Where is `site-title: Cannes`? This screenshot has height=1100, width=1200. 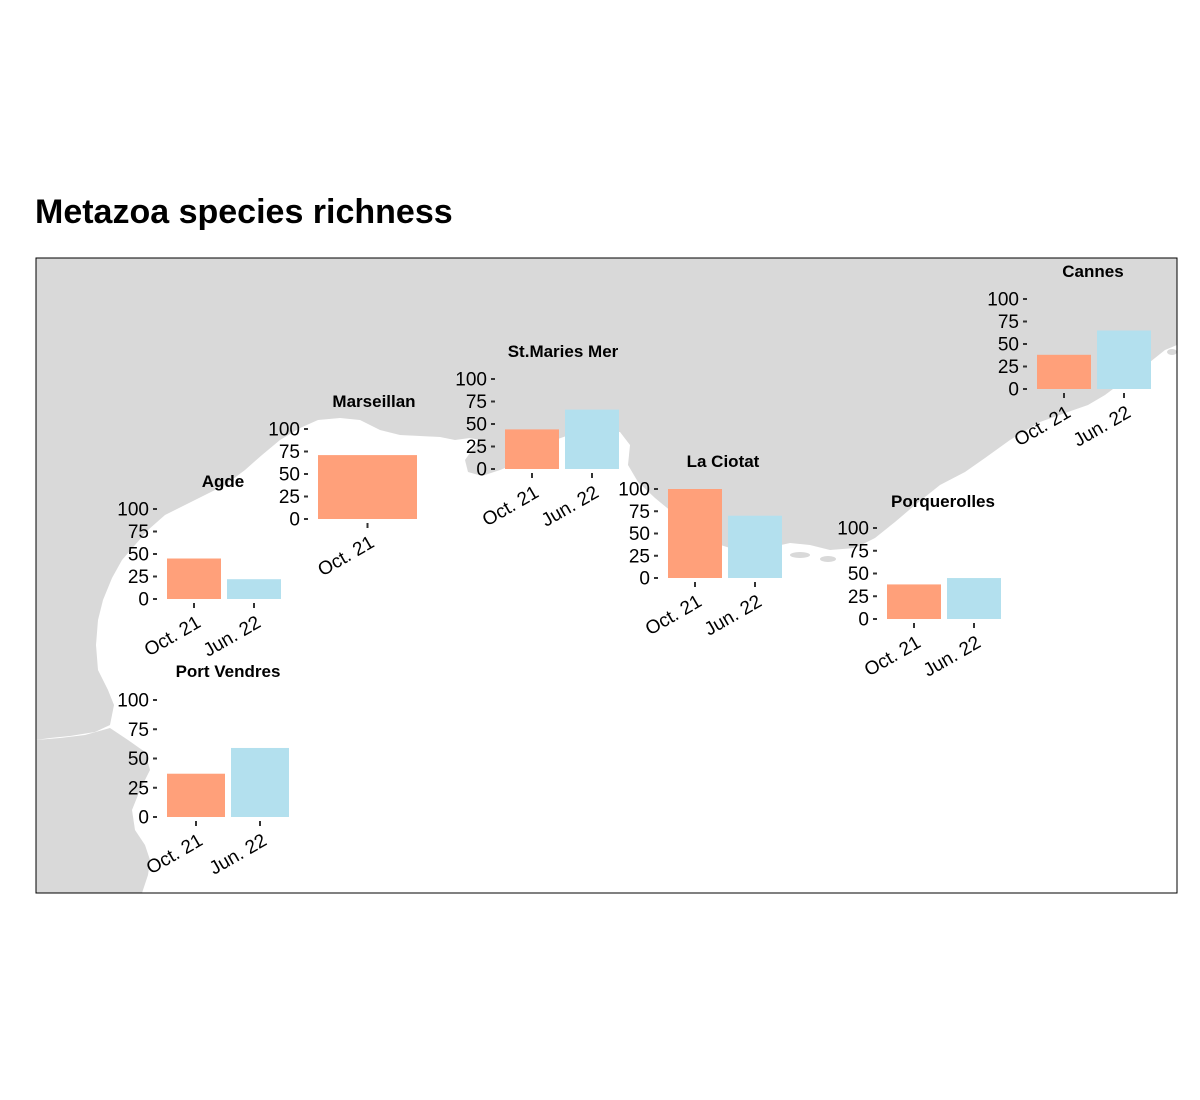
site-title: Cannes is located at coordinates (1092, 271).